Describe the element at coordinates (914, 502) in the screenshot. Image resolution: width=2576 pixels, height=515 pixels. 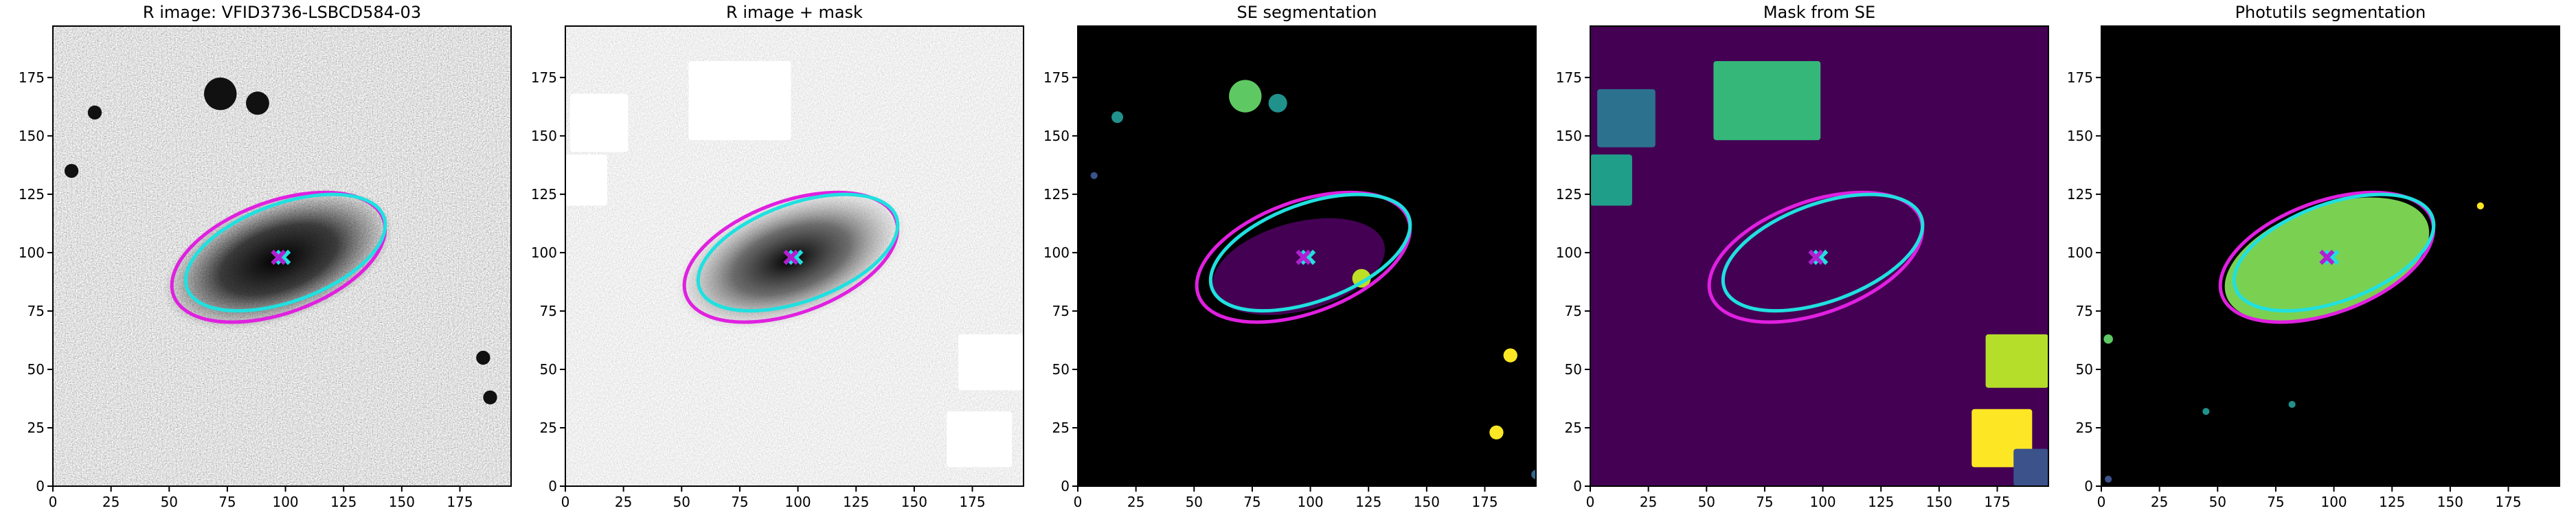
I see `x-tick-label: 150` at that location.